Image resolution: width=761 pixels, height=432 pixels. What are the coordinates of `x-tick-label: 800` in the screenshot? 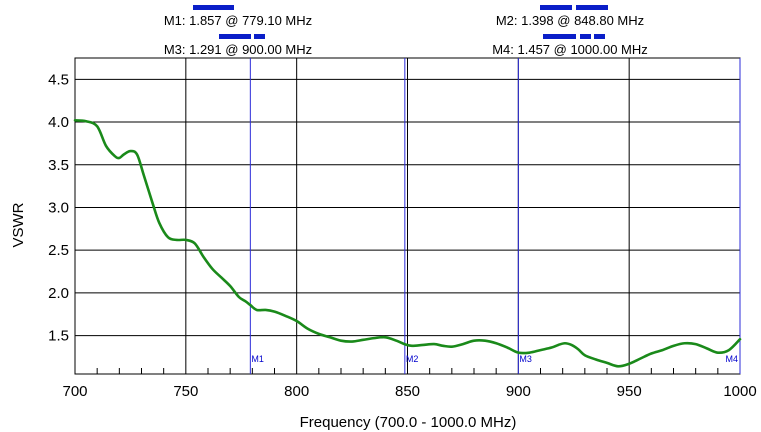 It's located at (296, 391).